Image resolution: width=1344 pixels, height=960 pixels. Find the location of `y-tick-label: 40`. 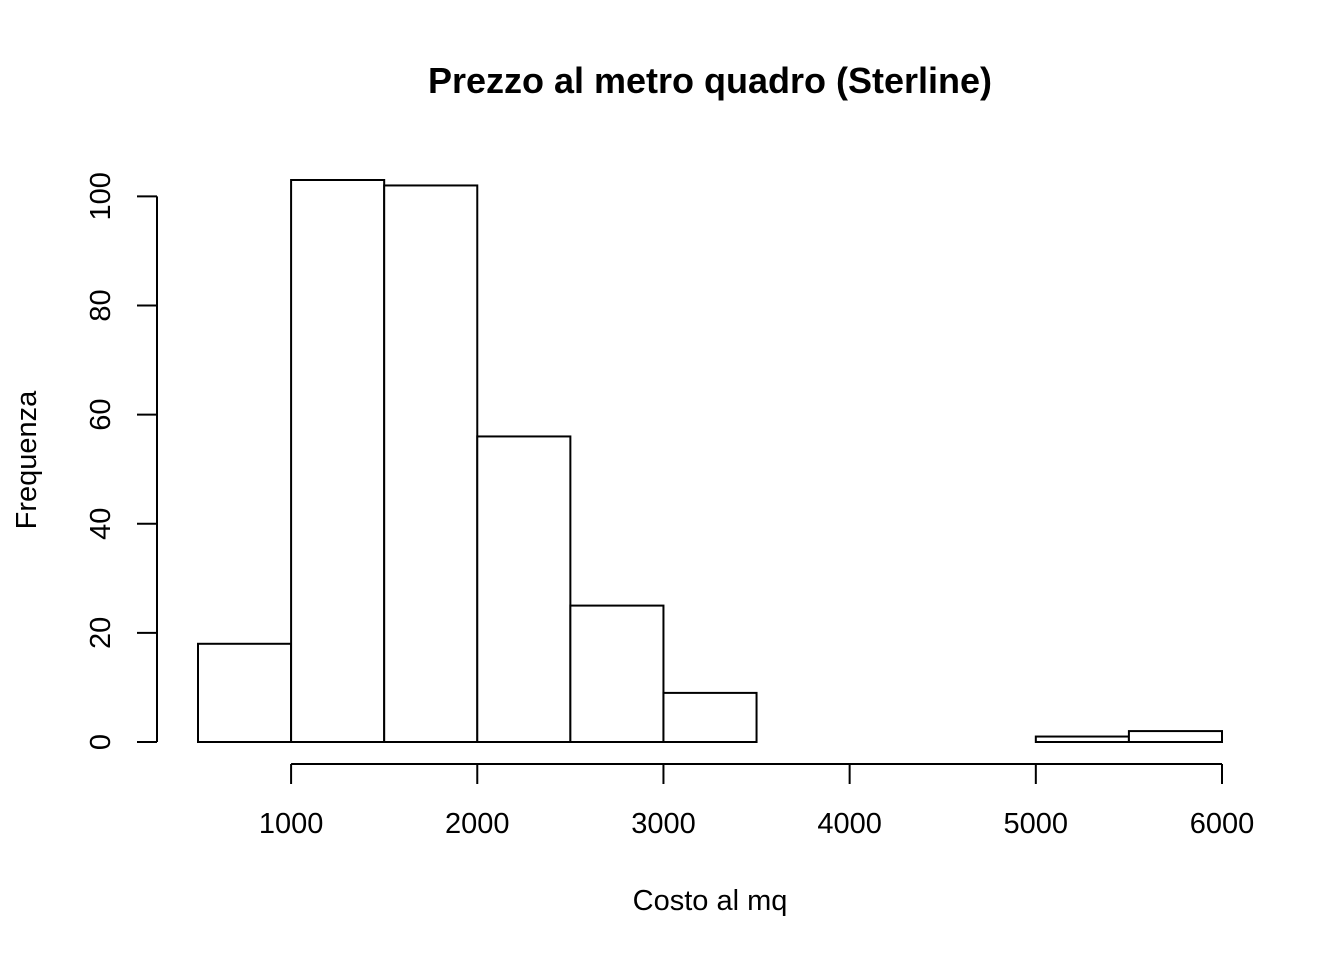

y-tick-label: 40 is located at coordinates (101, 524).